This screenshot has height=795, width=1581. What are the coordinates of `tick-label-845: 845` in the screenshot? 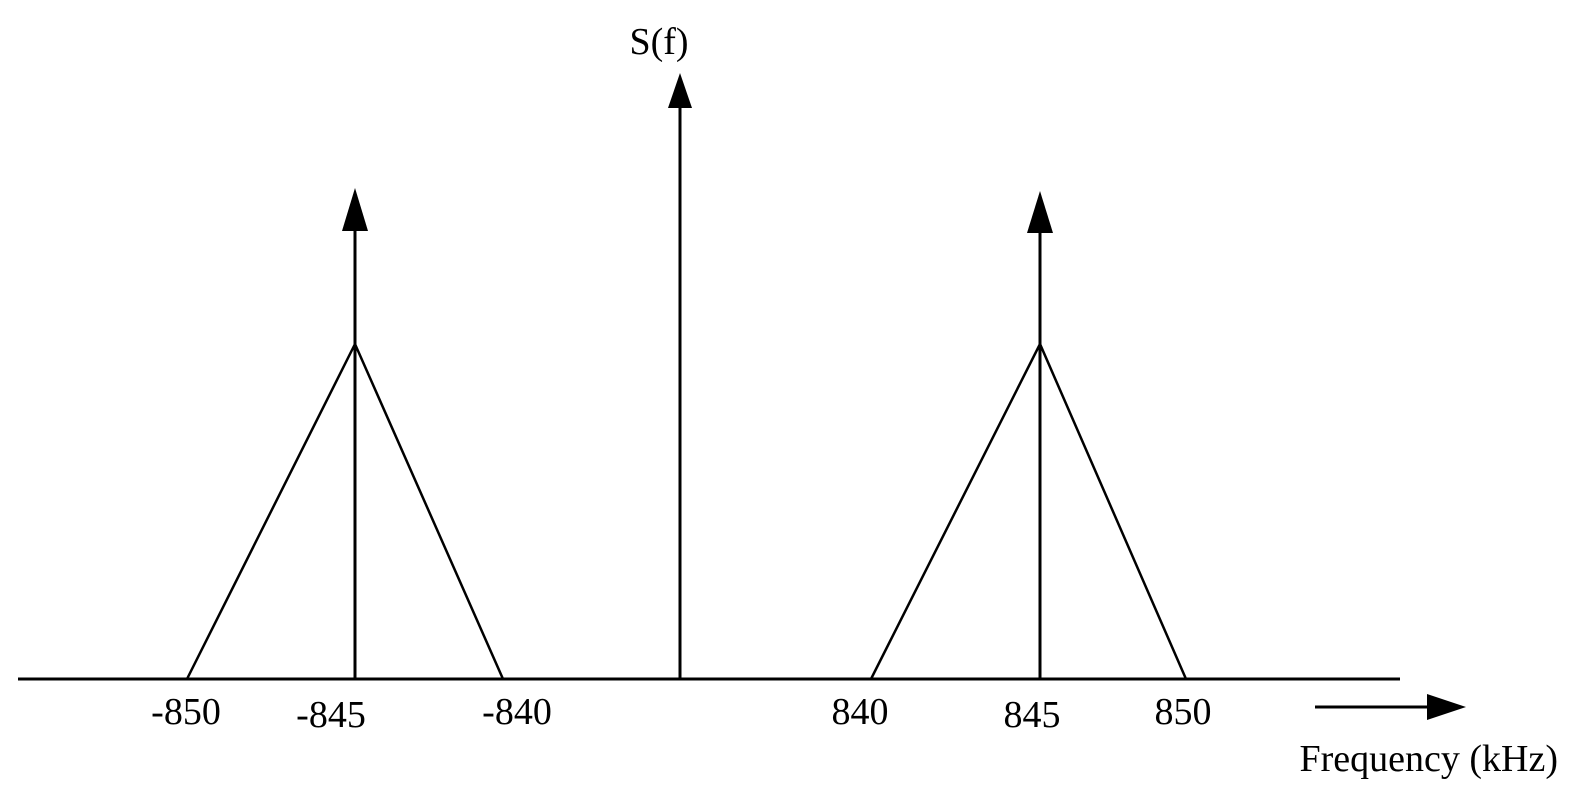 It's located at (1032, 715).